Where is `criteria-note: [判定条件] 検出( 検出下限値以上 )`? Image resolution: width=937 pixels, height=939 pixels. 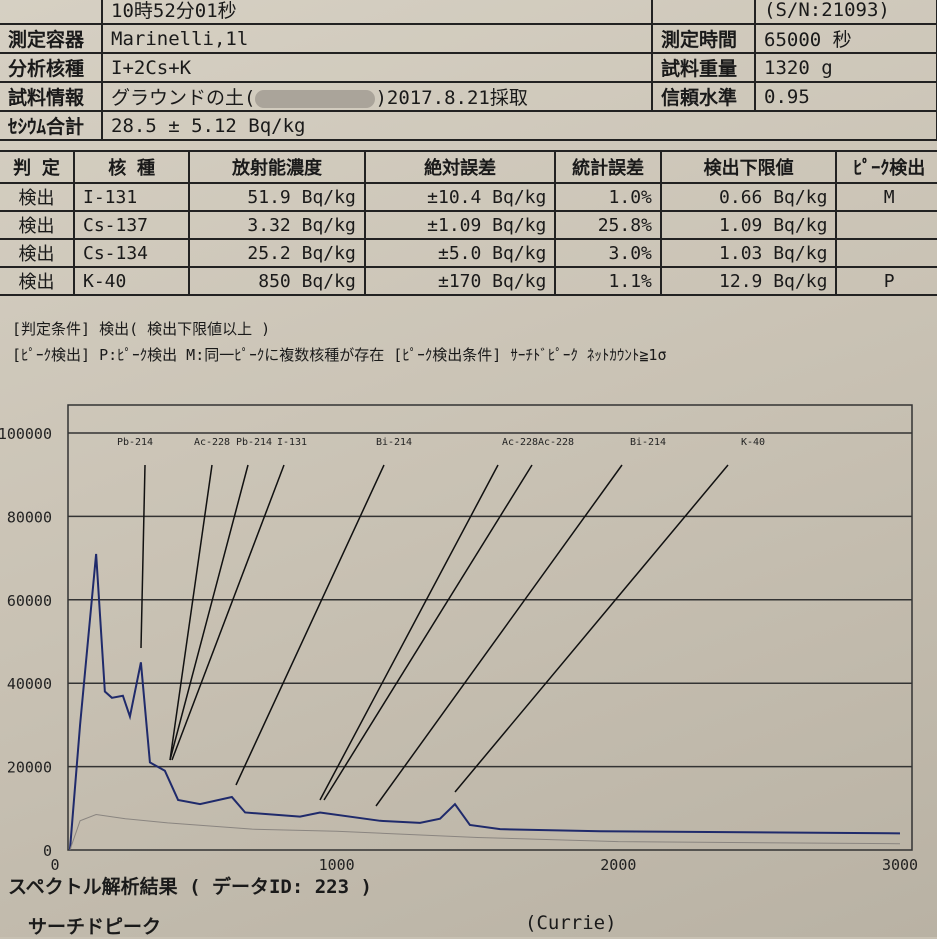 criteria-note: [判定条件] 検出( 検出下限値以上 ) is located at coordinates (141, 328).